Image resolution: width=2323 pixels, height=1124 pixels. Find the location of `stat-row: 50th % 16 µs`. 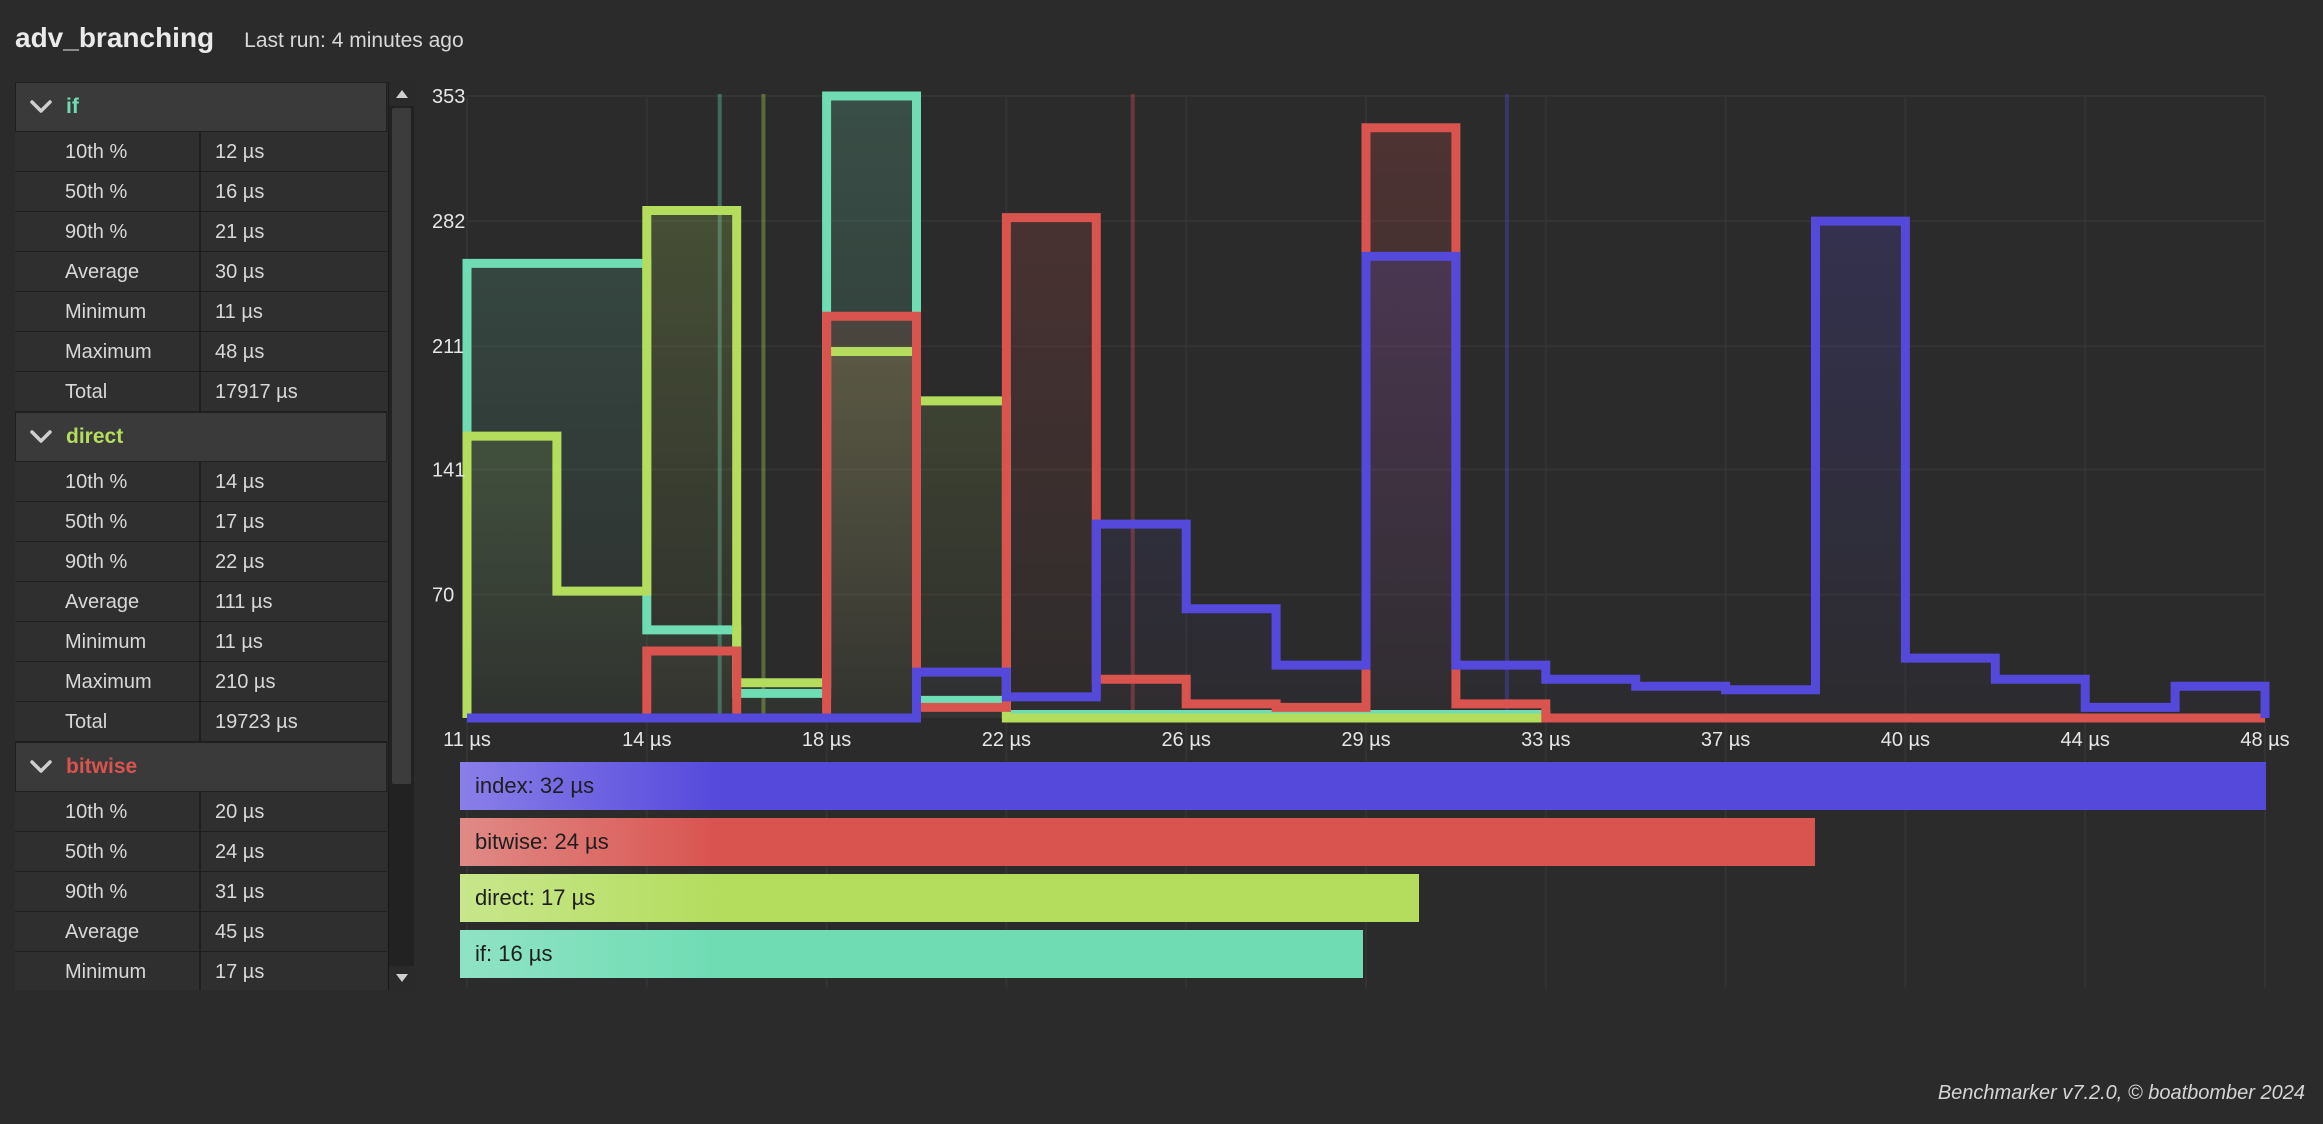

stat-row: 50th % 16 µs is located at coordinates (201, 192).